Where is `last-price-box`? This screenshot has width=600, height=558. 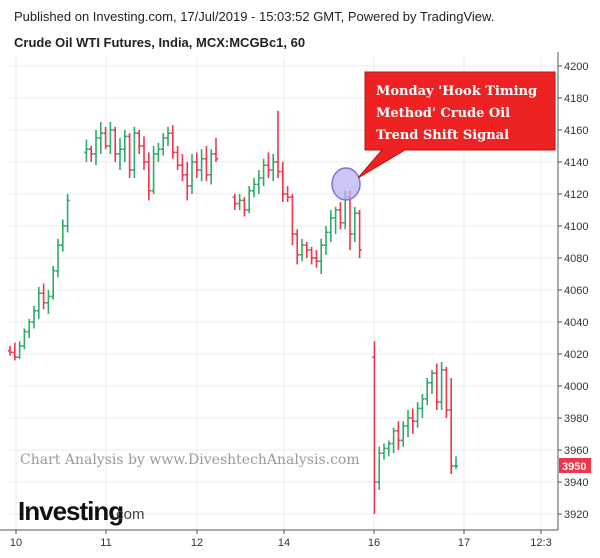
last-price-box is located at coordinates (575, 465).